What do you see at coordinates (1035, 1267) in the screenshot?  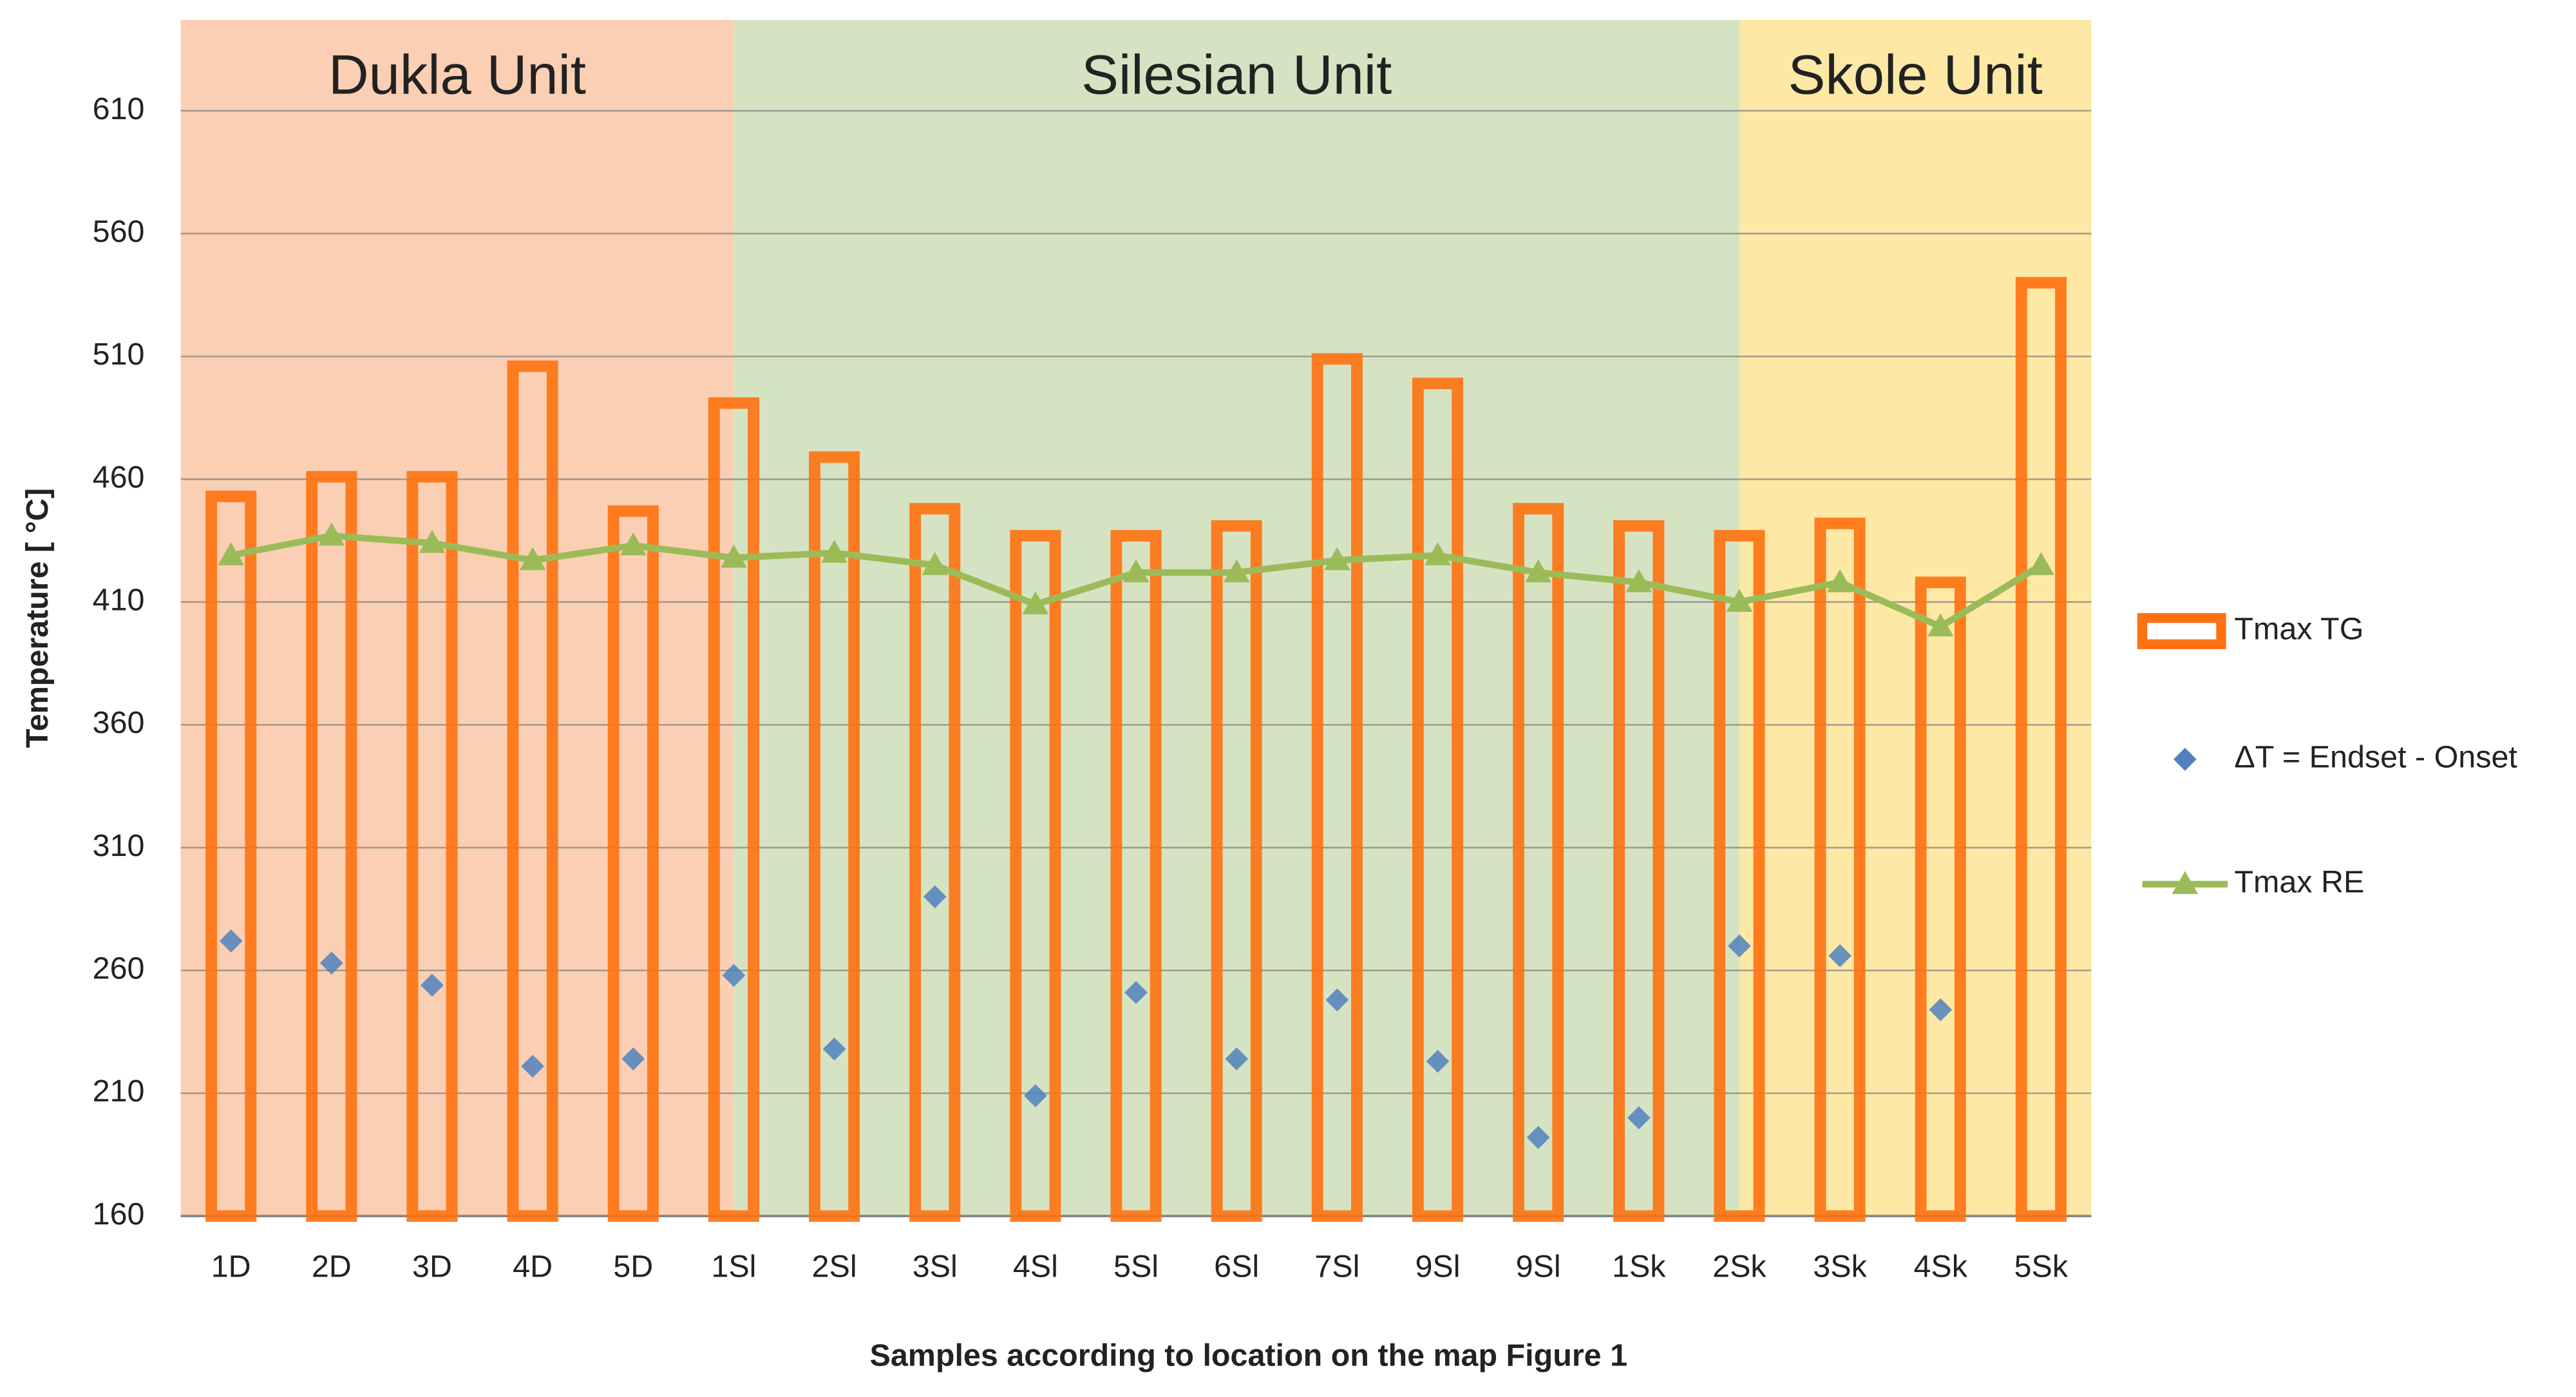 I see `x-tick-label: 4Sl` at bounding box center [1035, 1267].